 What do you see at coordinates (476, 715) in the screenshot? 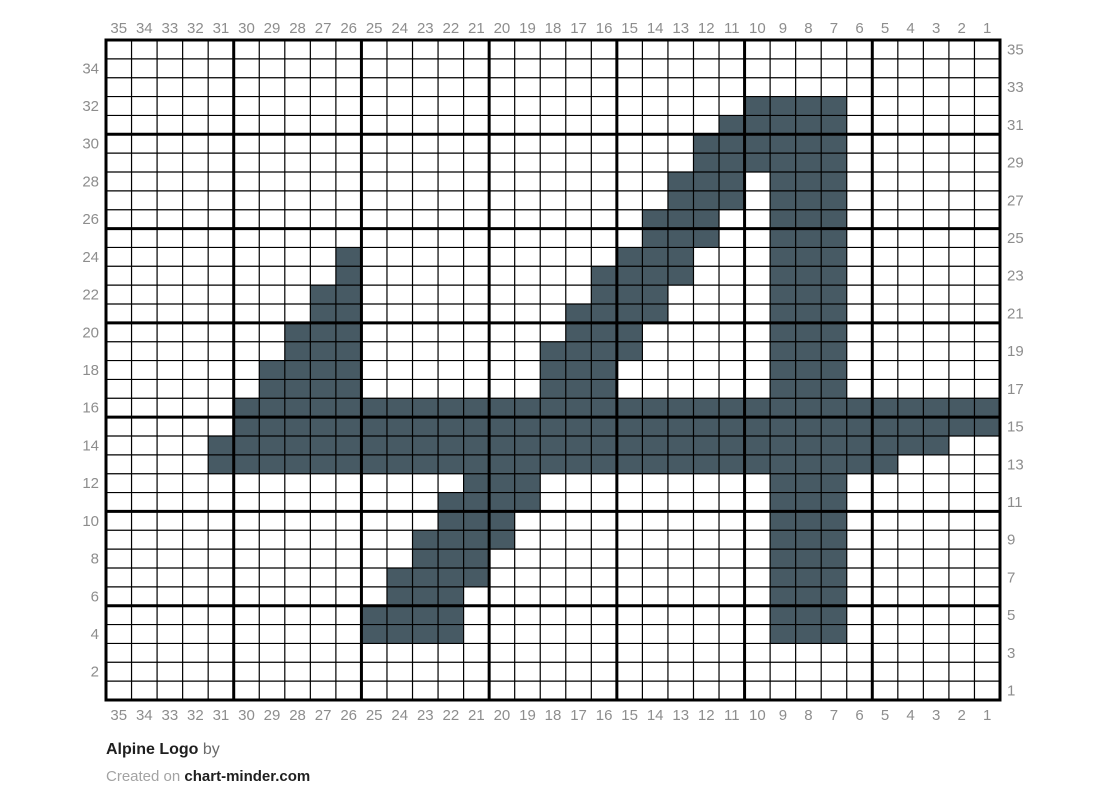
I see `col-label-bottom: 21` at bounding box center [476, 715].